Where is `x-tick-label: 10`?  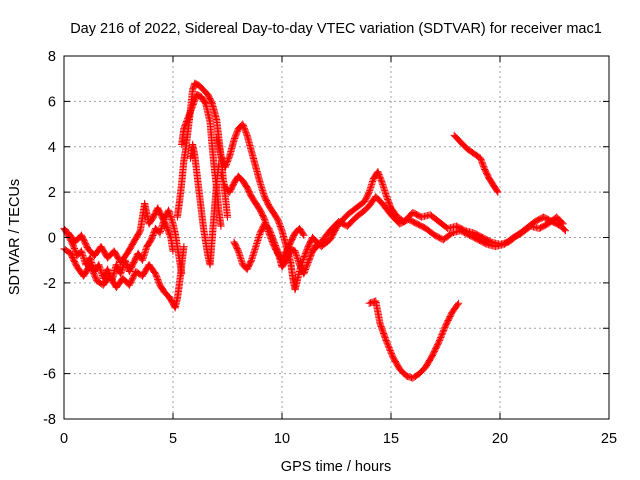
x-tick-label: 10 is located at coordinates (282, 439).